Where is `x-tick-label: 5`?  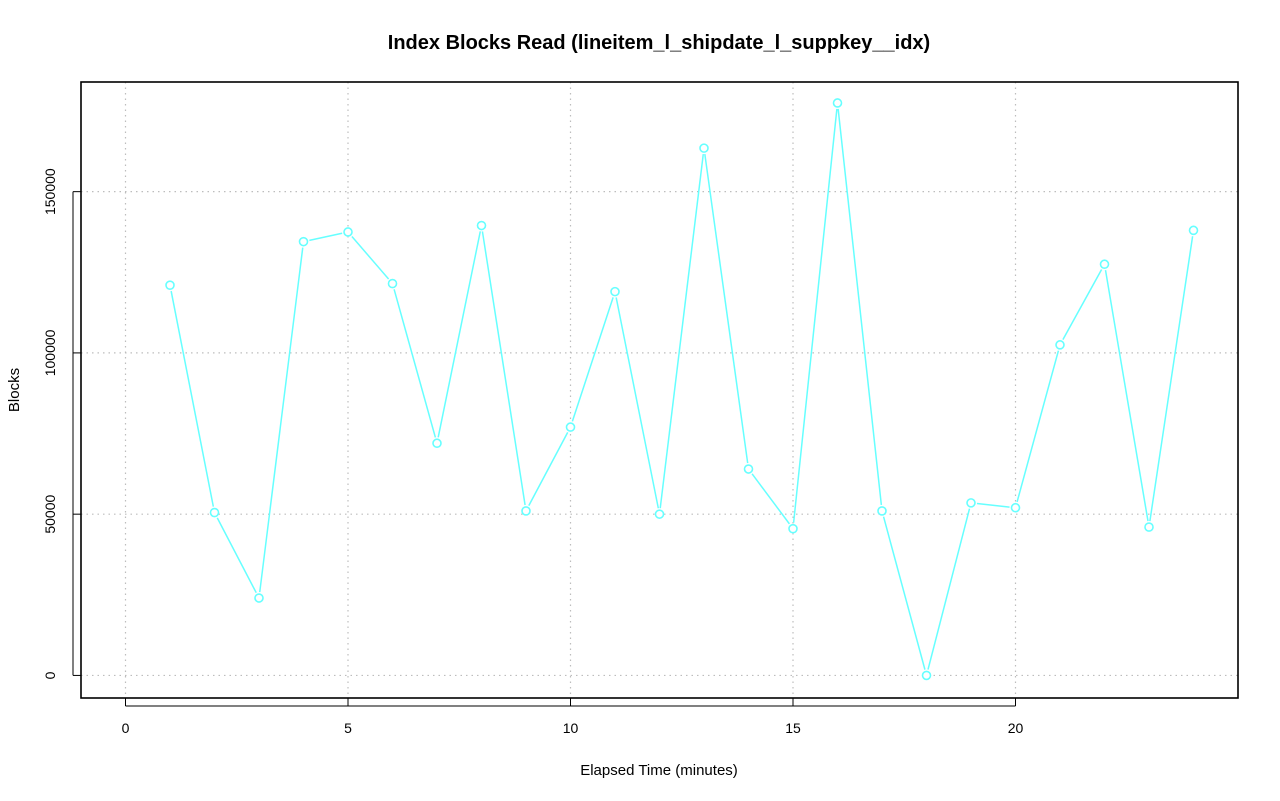
x-tick-label: 5 is located at coordinates (348, 728).